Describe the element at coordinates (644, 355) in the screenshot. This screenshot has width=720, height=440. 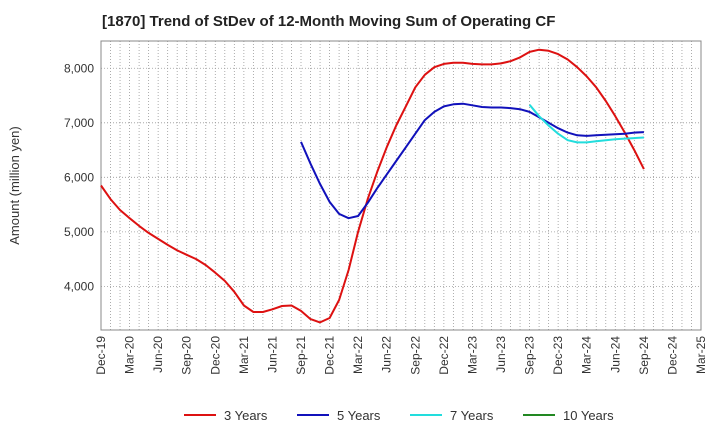
I see `x-tick-label: Sep-24` at that location.